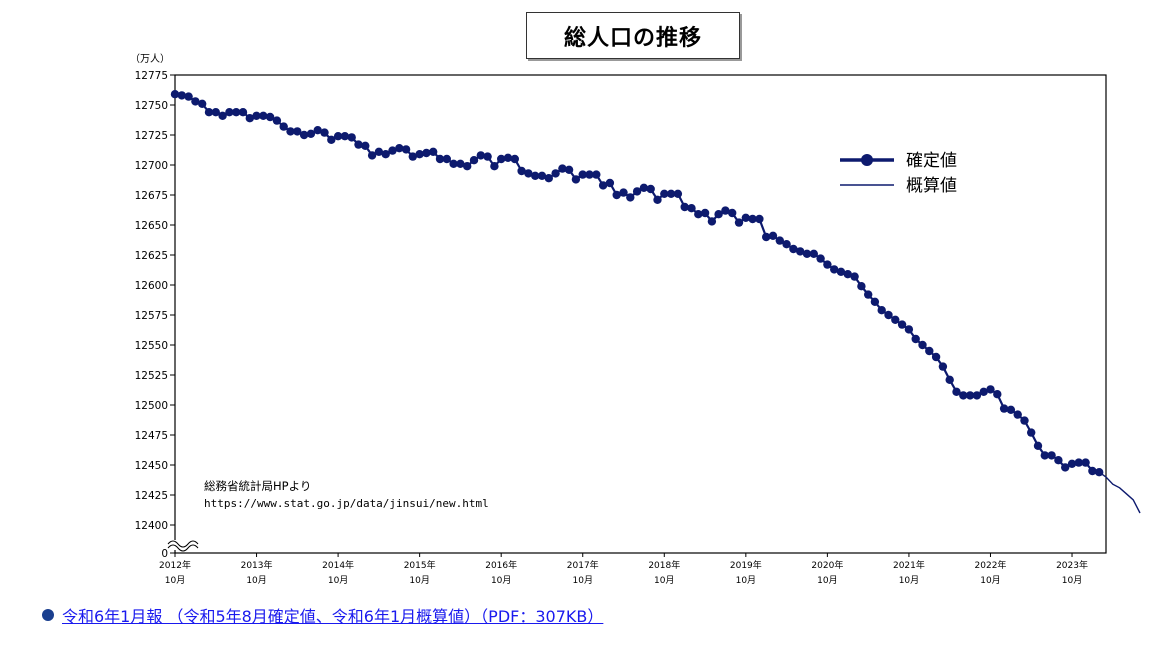  Describe the element at coordinates (338, 565) in the screenshot. I see `x-tick-label-year: 2014年` at that location.